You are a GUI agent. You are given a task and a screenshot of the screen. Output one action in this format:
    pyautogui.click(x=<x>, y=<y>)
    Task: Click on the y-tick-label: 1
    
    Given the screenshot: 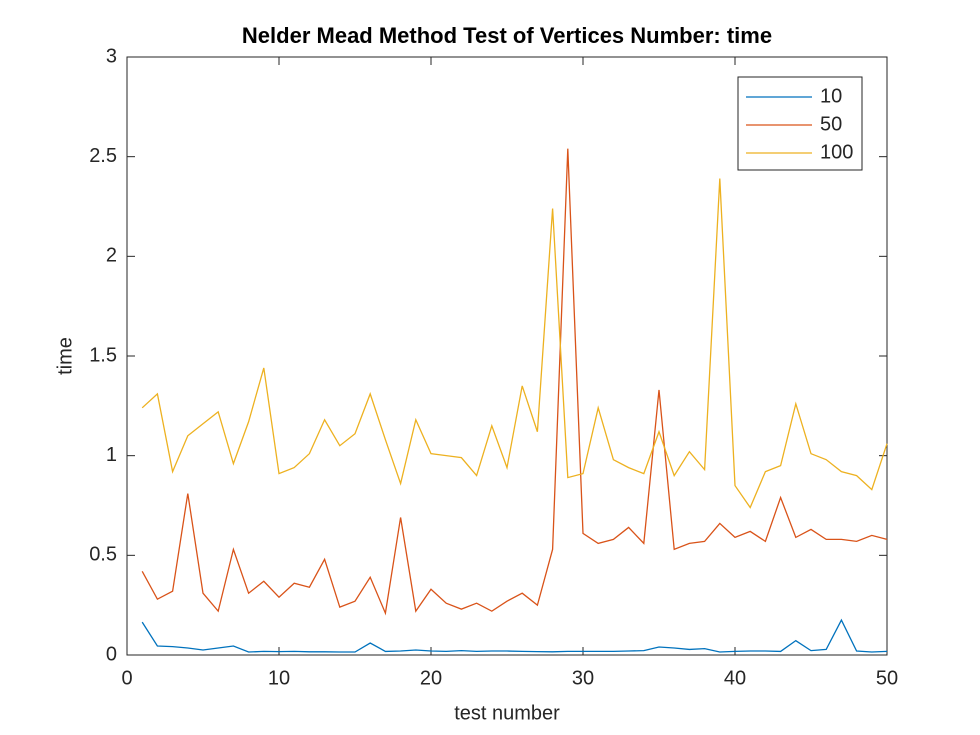 What is the action you would take?
    pyautogui.click(x=111, y=455)
    